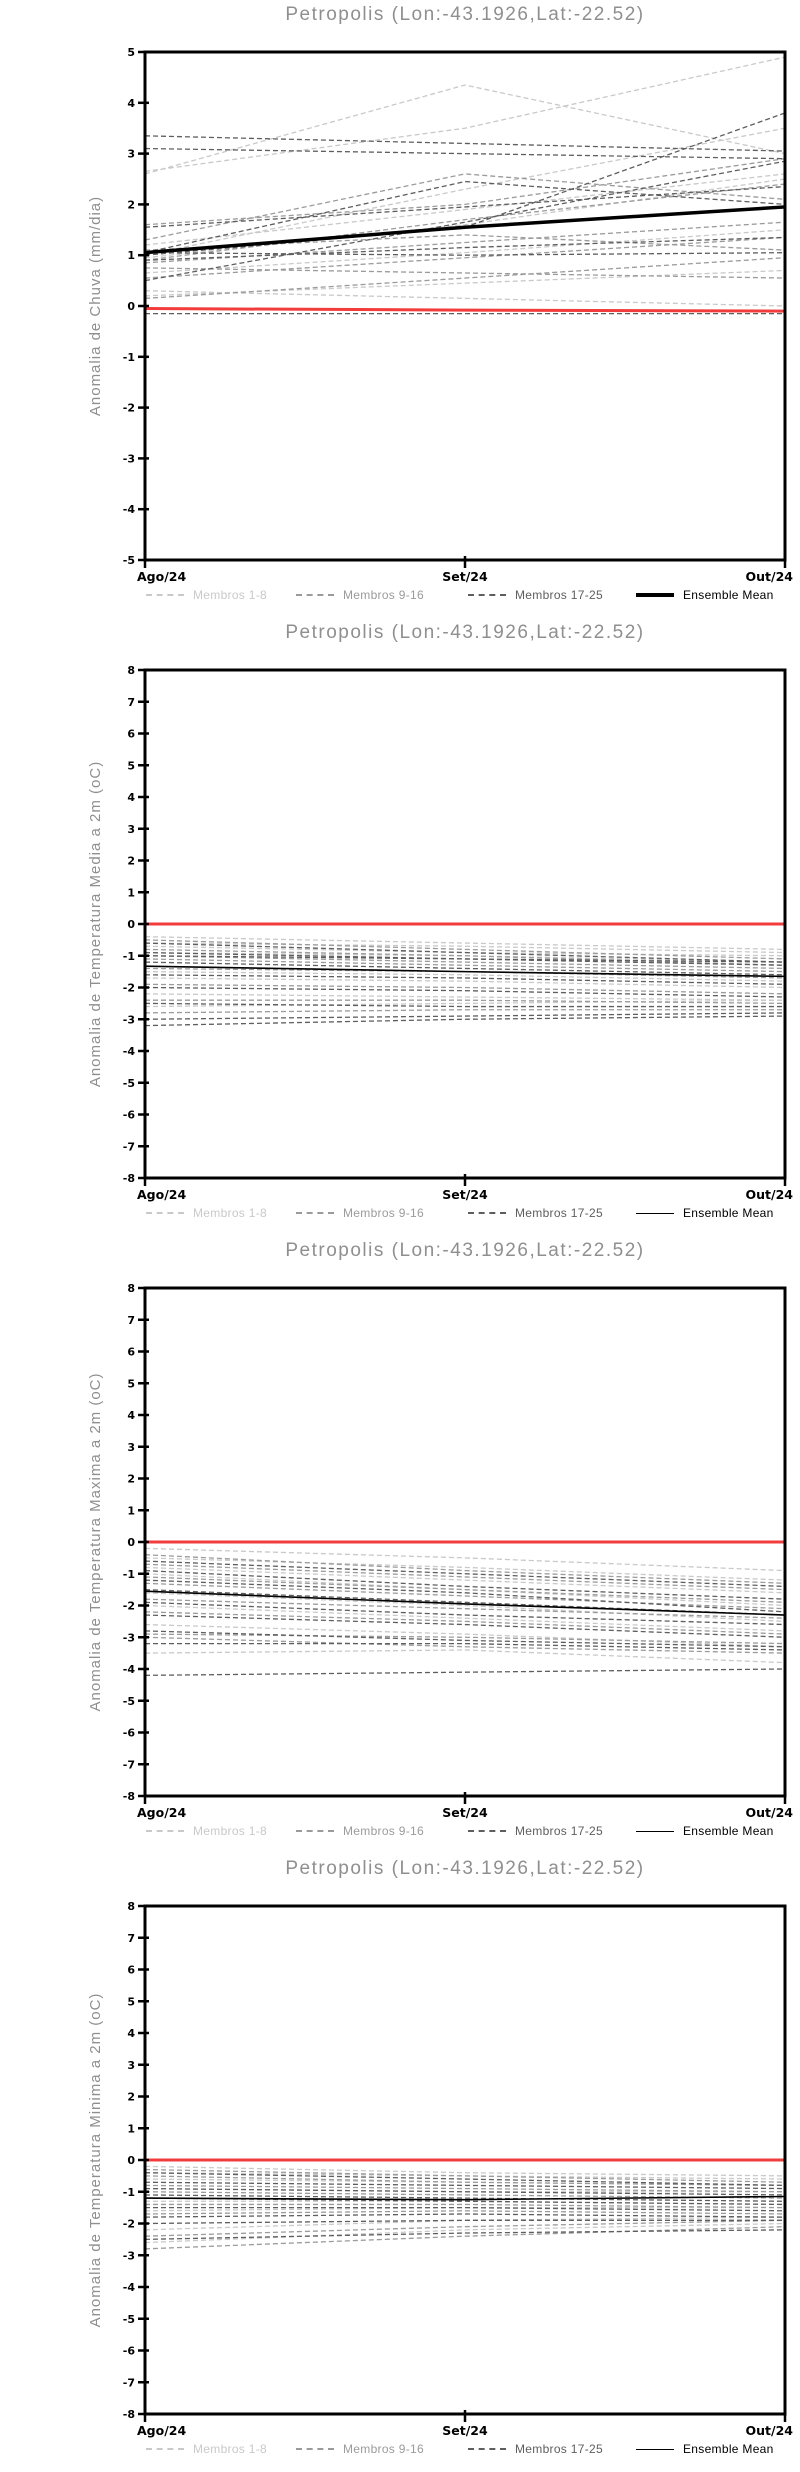 Image resolution: width=800 pixels, height=2472 pixels. I want to click on x-tick-label: Out/24, so click(770, 1812).